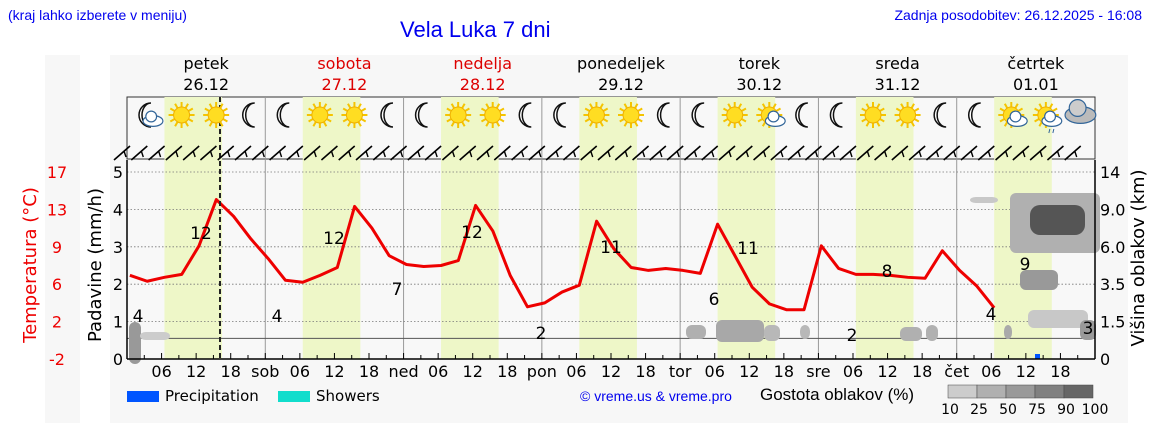  Describe the element at coordinates (837, 394) in the screenshot. I see `cloud-density-title: Gostota oblakov (%)` at that location.